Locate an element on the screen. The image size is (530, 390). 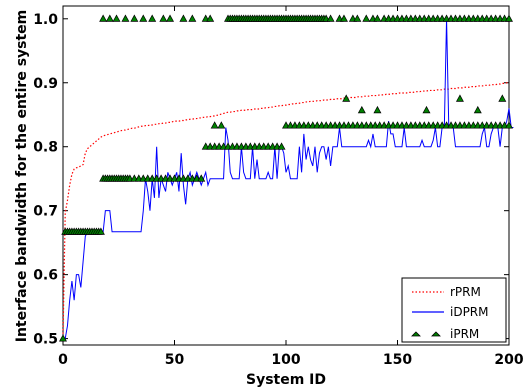
legend-iprm-label: iPRM is located at coordinates (464, 334).